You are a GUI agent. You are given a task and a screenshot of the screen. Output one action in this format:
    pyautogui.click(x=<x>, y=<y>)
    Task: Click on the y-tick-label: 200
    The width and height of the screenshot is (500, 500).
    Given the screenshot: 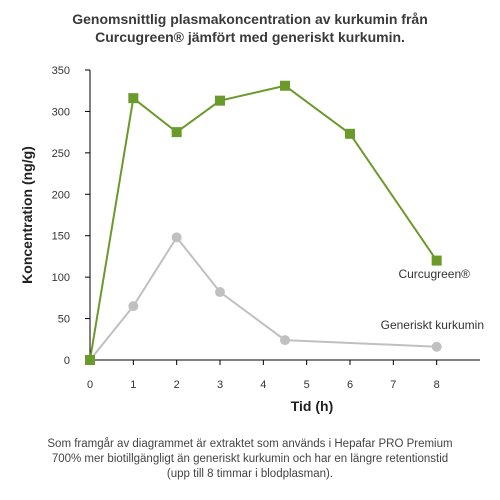 What is the action you would take?
    pyautogui.click(x=61, y=195)
    